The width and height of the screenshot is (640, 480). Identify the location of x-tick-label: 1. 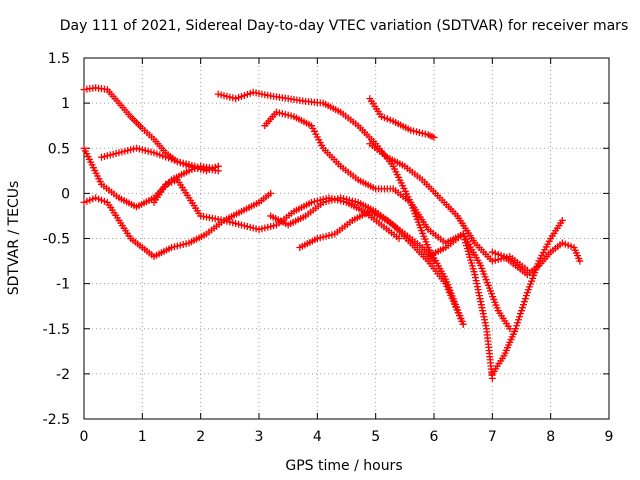
(142, 437).